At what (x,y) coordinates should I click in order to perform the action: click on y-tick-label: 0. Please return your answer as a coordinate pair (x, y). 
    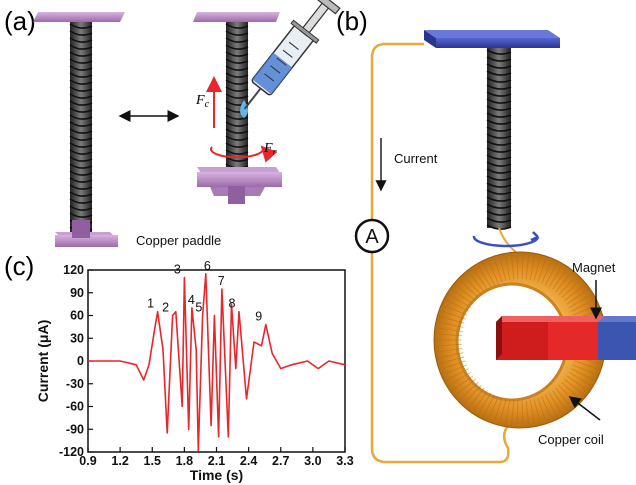
    Looking at the image, I should click on (80, 361).